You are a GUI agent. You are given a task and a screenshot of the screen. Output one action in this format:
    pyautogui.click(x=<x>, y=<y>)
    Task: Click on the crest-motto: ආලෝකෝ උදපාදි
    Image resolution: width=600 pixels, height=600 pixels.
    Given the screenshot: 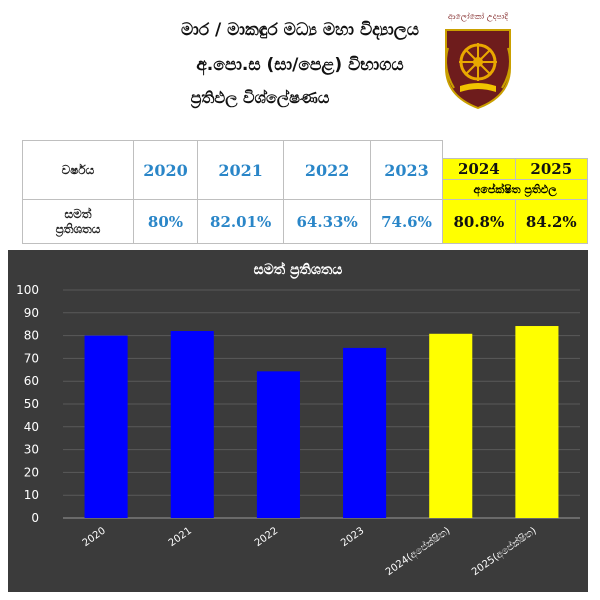 What is the action you would take?
    pyautogui.click(x=478, y=16)
    